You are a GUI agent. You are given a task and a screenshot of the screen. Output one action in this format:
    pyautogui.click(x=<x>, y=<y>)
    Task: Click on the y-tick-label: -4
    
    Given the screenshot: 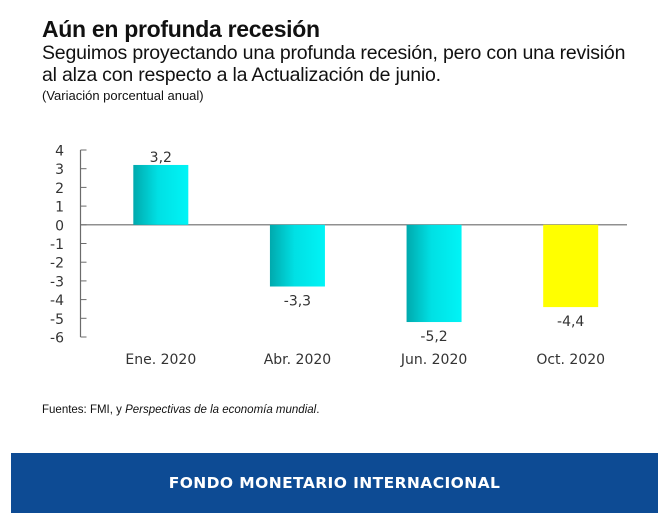 What is the action you would take?
    pyautogui.click(x=57, y=301)
    